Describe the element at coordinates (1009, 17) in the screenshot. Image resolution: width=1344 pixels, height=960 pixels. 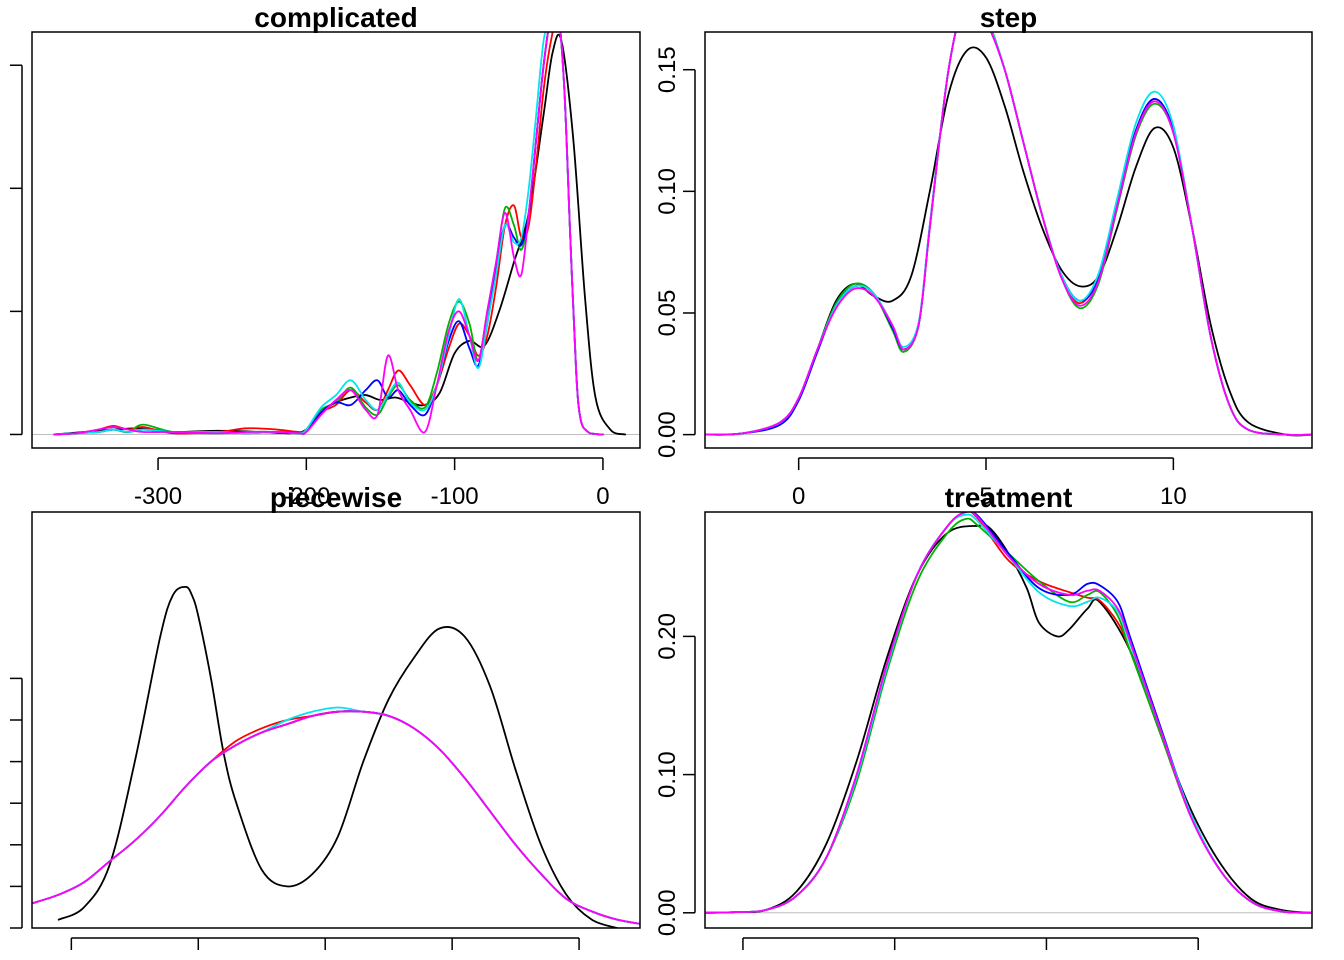
I see `panel-title: step` at that location.